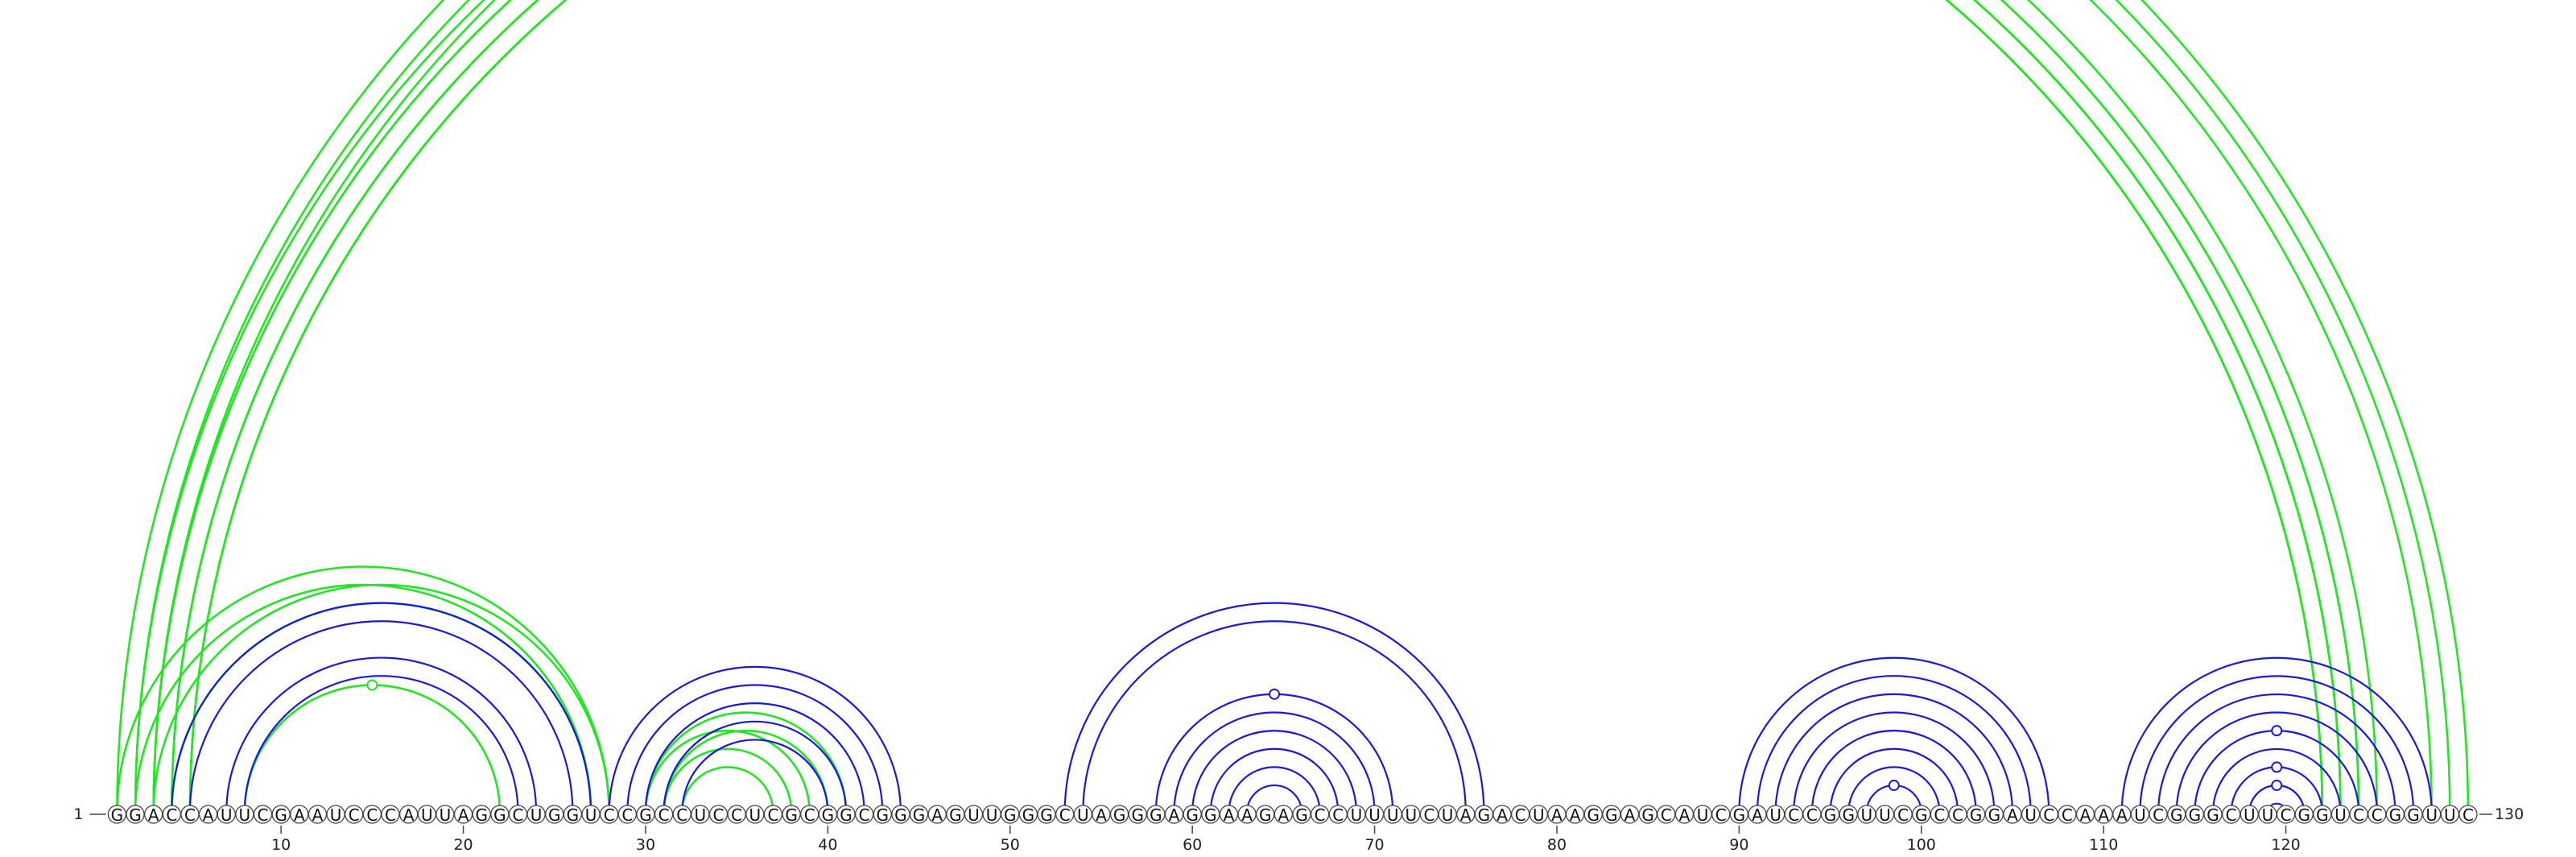 The width and height of the screenshot is (2576, 857). I want to click on position-tick-label: 10, so click(281, 845).